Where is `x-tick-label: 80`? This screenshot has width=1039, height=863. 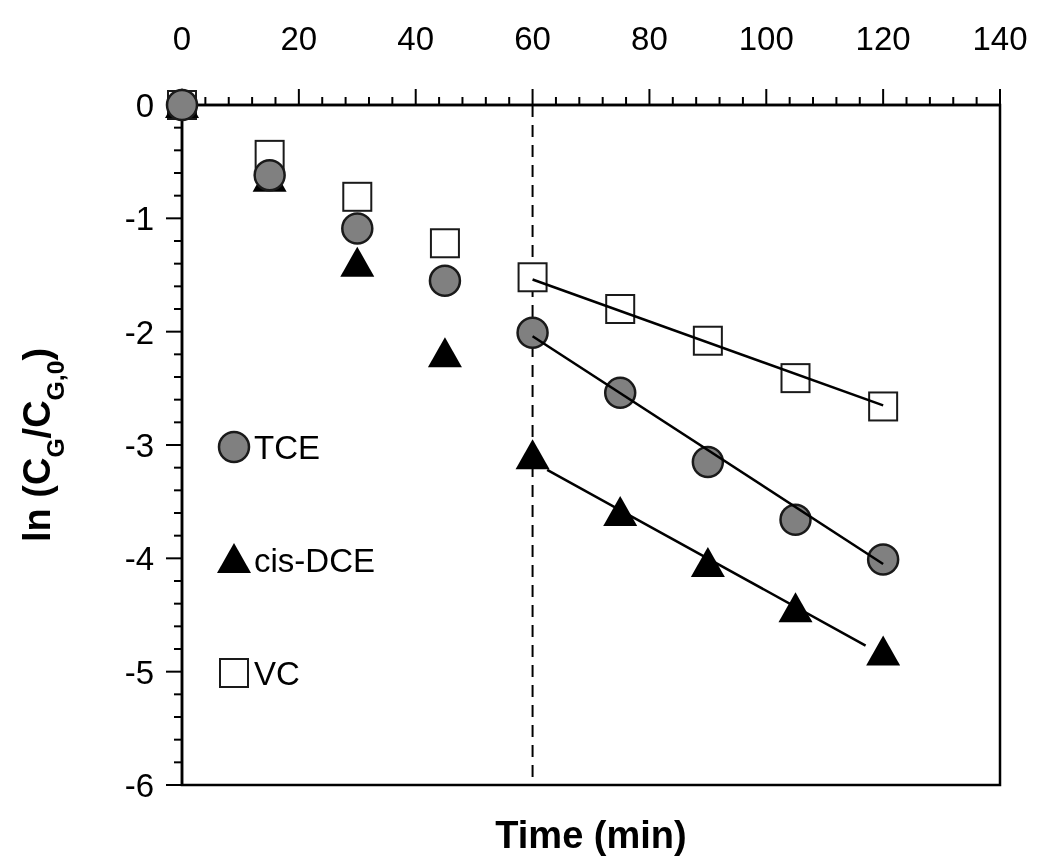
x-tick-label: 80 is located at coordinates (649, 38).